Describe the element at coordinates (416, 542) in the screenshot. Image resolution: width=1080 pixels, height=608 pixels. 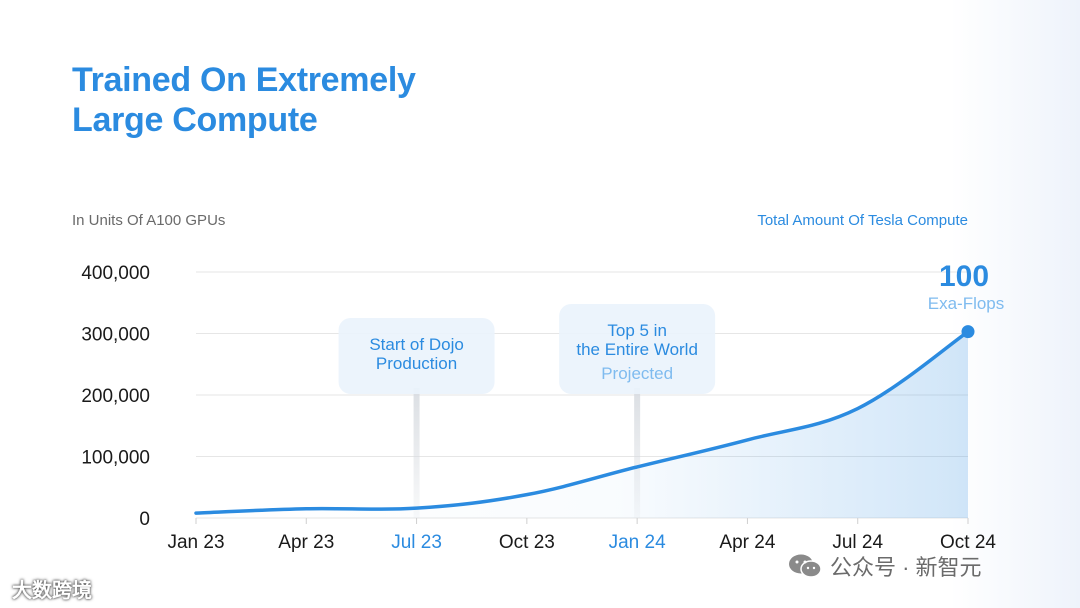
I see `x-tick-label: Jul 23` at that location.